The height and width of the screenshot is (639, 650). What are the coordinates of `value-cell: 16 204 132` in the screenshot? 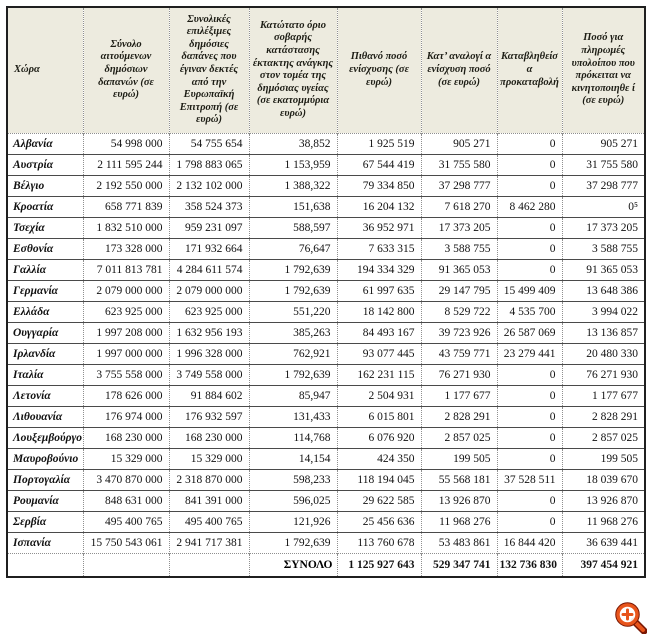 It's located at (378, 206).